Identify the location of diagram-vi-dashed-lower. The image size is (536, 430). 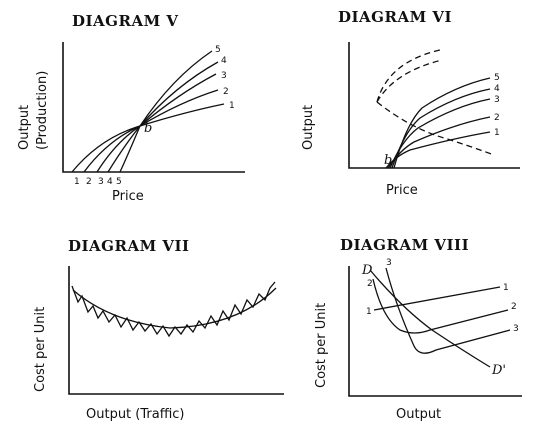
(435, 128).